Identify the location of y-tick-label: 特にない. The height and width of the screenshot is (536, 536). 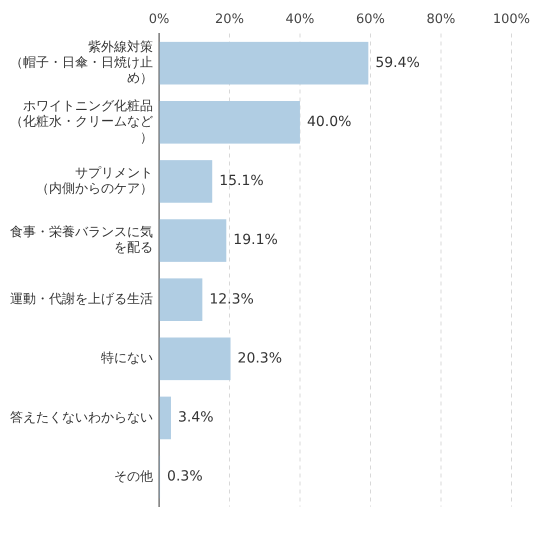
(127, 358).